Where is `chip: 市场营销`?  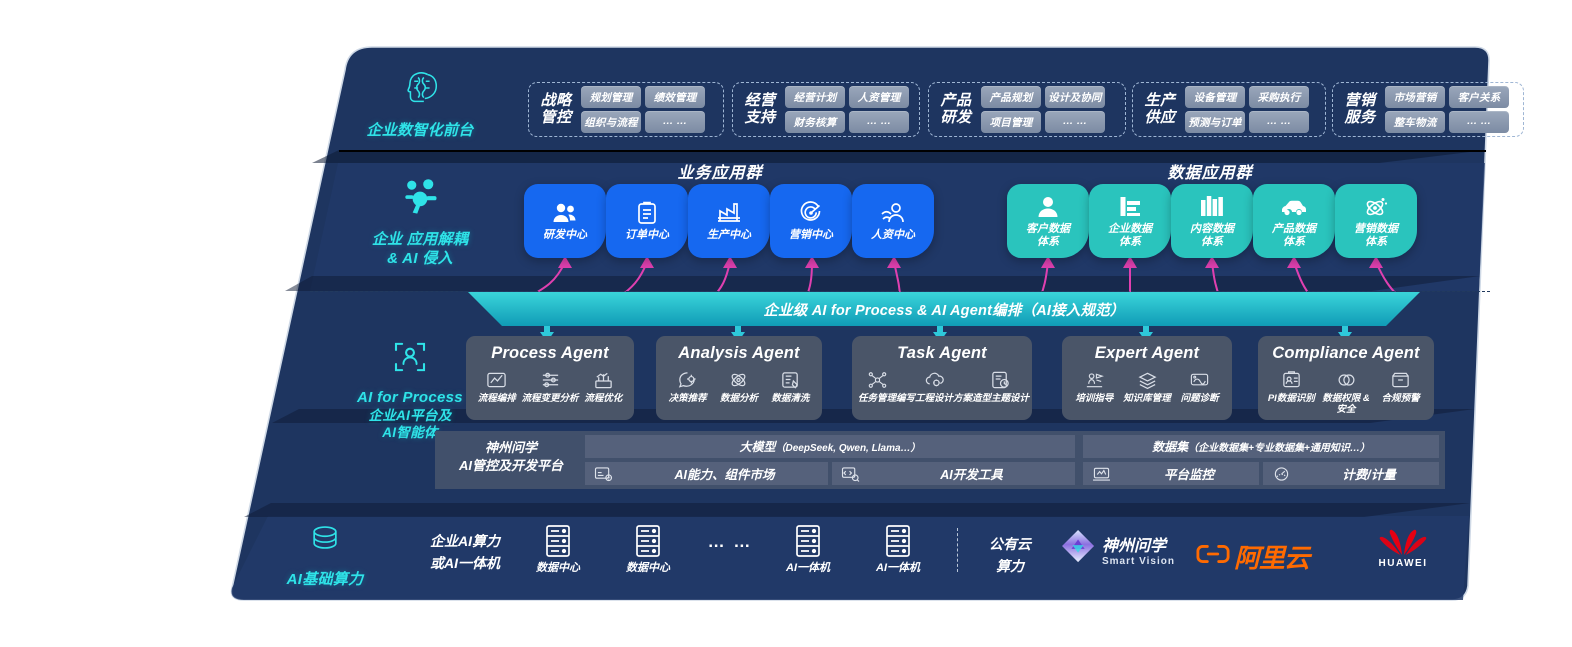
chip: 市场营销 is located at coordinates (1415, 97).